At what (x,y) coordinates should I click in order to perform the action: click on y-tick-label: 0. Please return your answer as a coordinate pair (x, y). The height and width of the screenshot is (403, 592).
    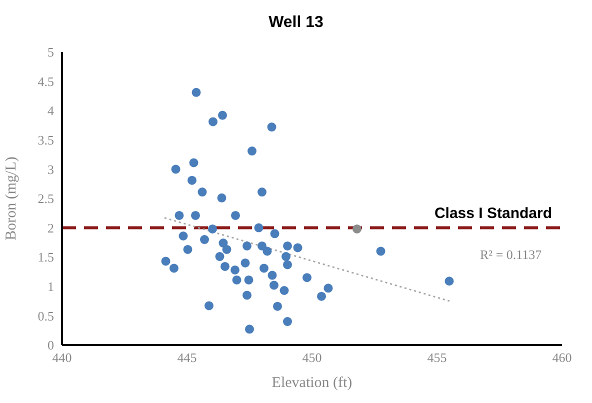
    Looking at the image, I should click on (51, 345).